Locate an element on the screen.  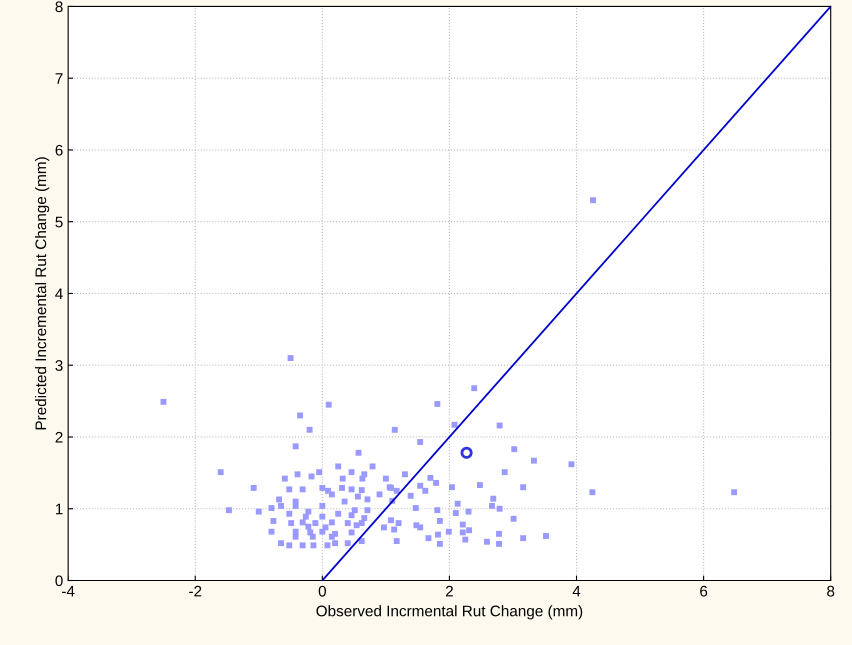
x-tick-label: -4 is located at coordinates (68, 591).